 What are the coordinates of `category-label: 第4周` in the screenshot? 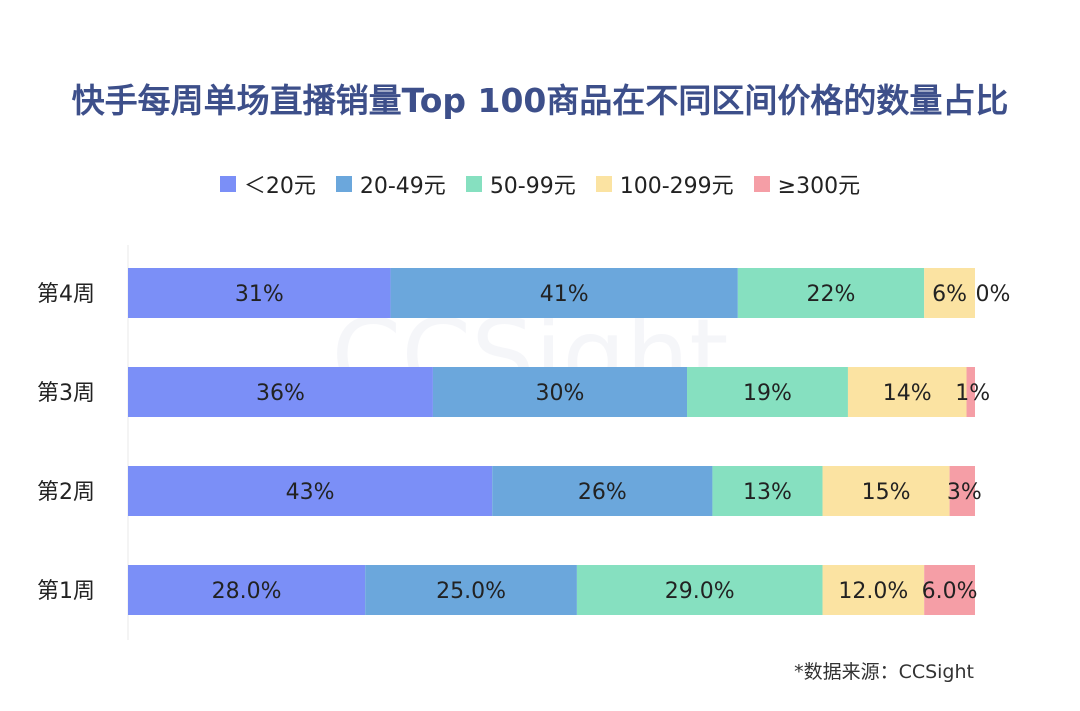 It's located at (66, 294).